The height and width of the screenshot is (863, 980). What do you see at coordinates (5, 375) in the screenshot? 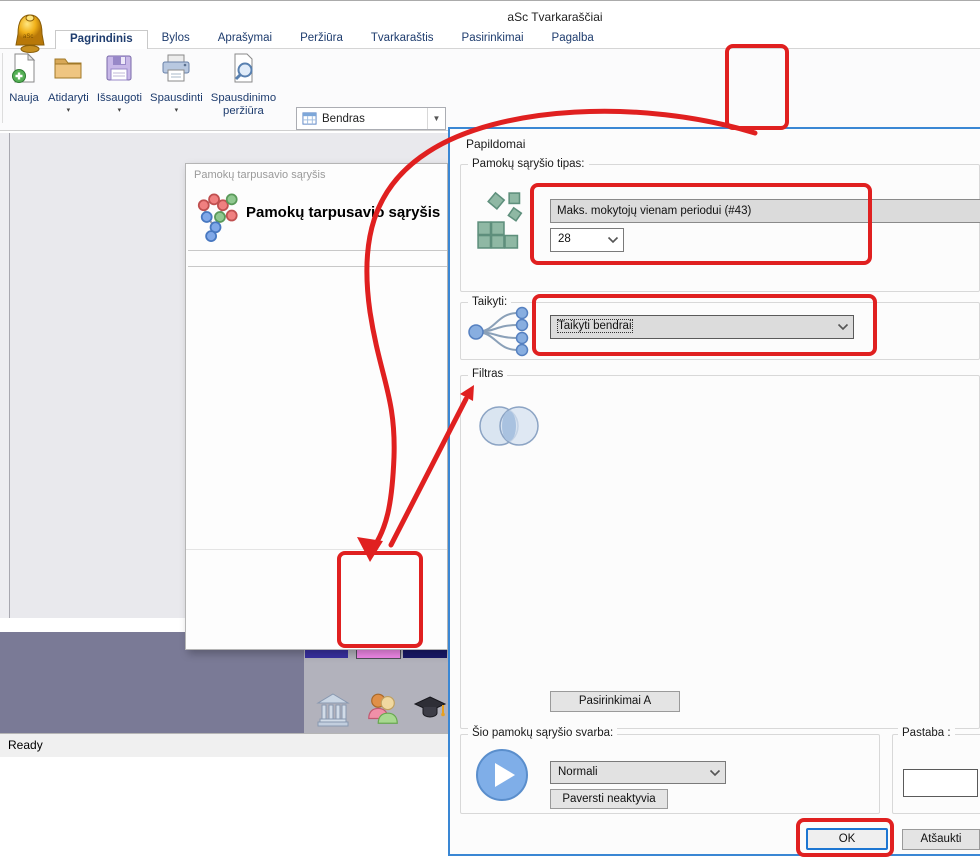
I see `timetable-gutter` at bounding box center [5, 375].